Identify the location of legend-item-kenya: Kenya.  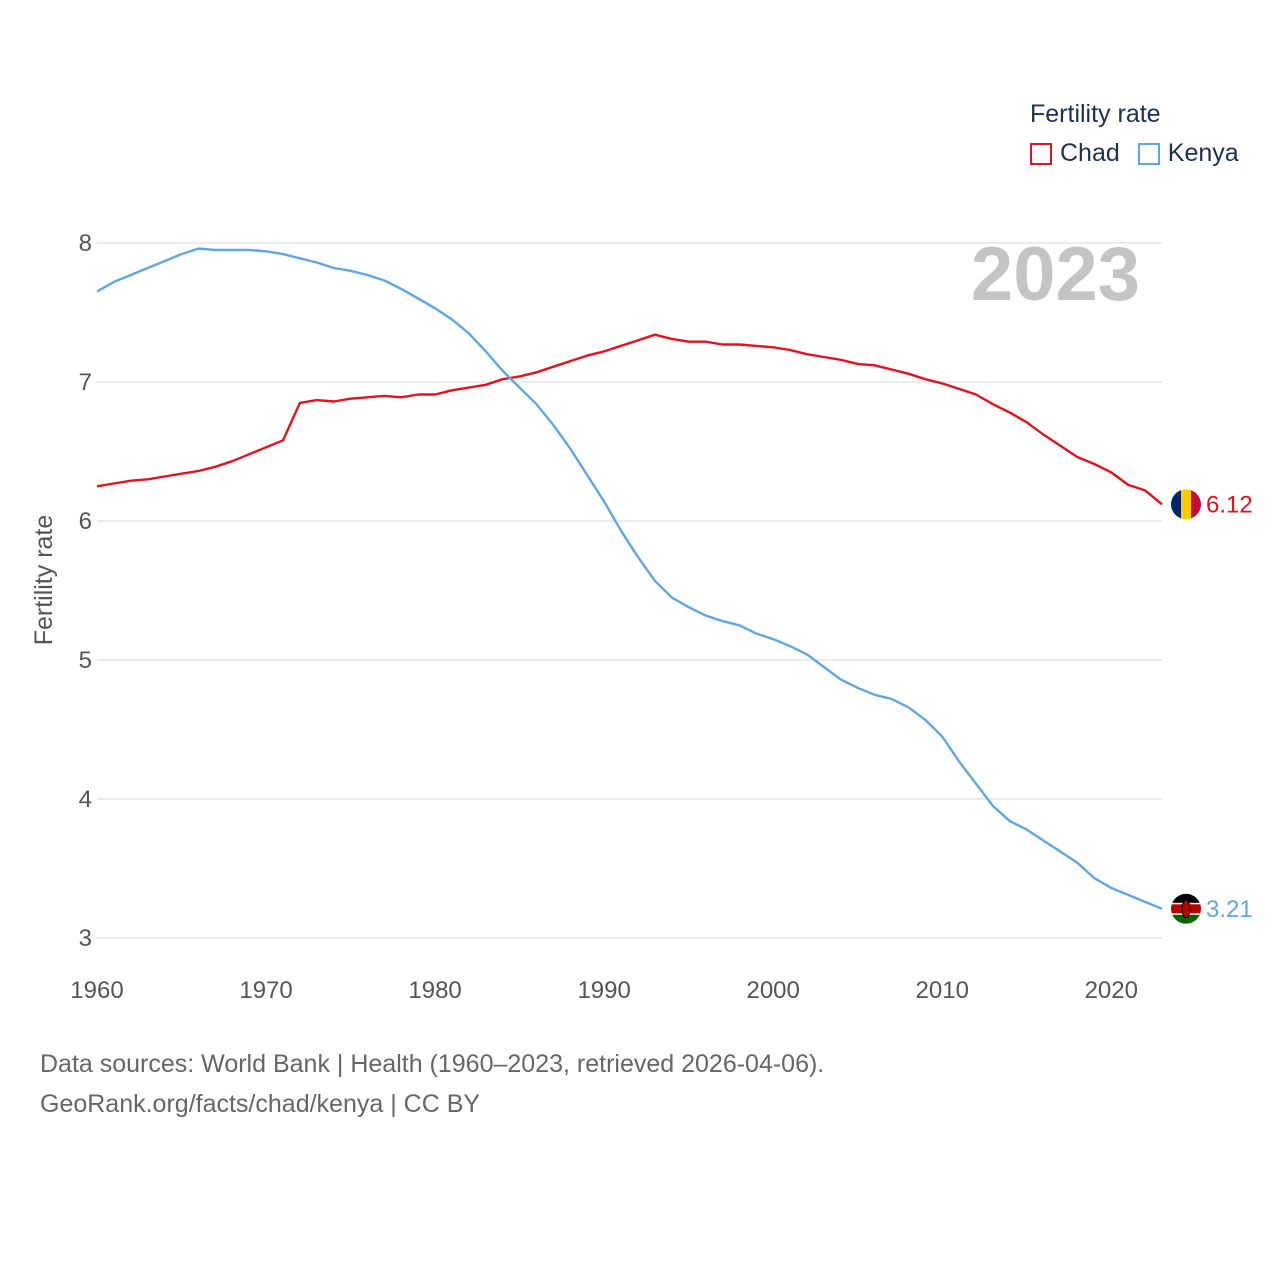
(1188, 153).